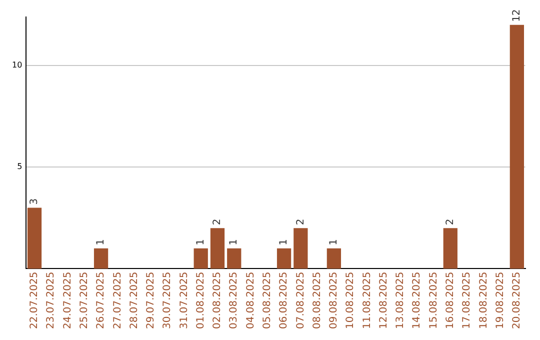  I want to click on x-tick-label: 18.08.2025, so click(484, 301).